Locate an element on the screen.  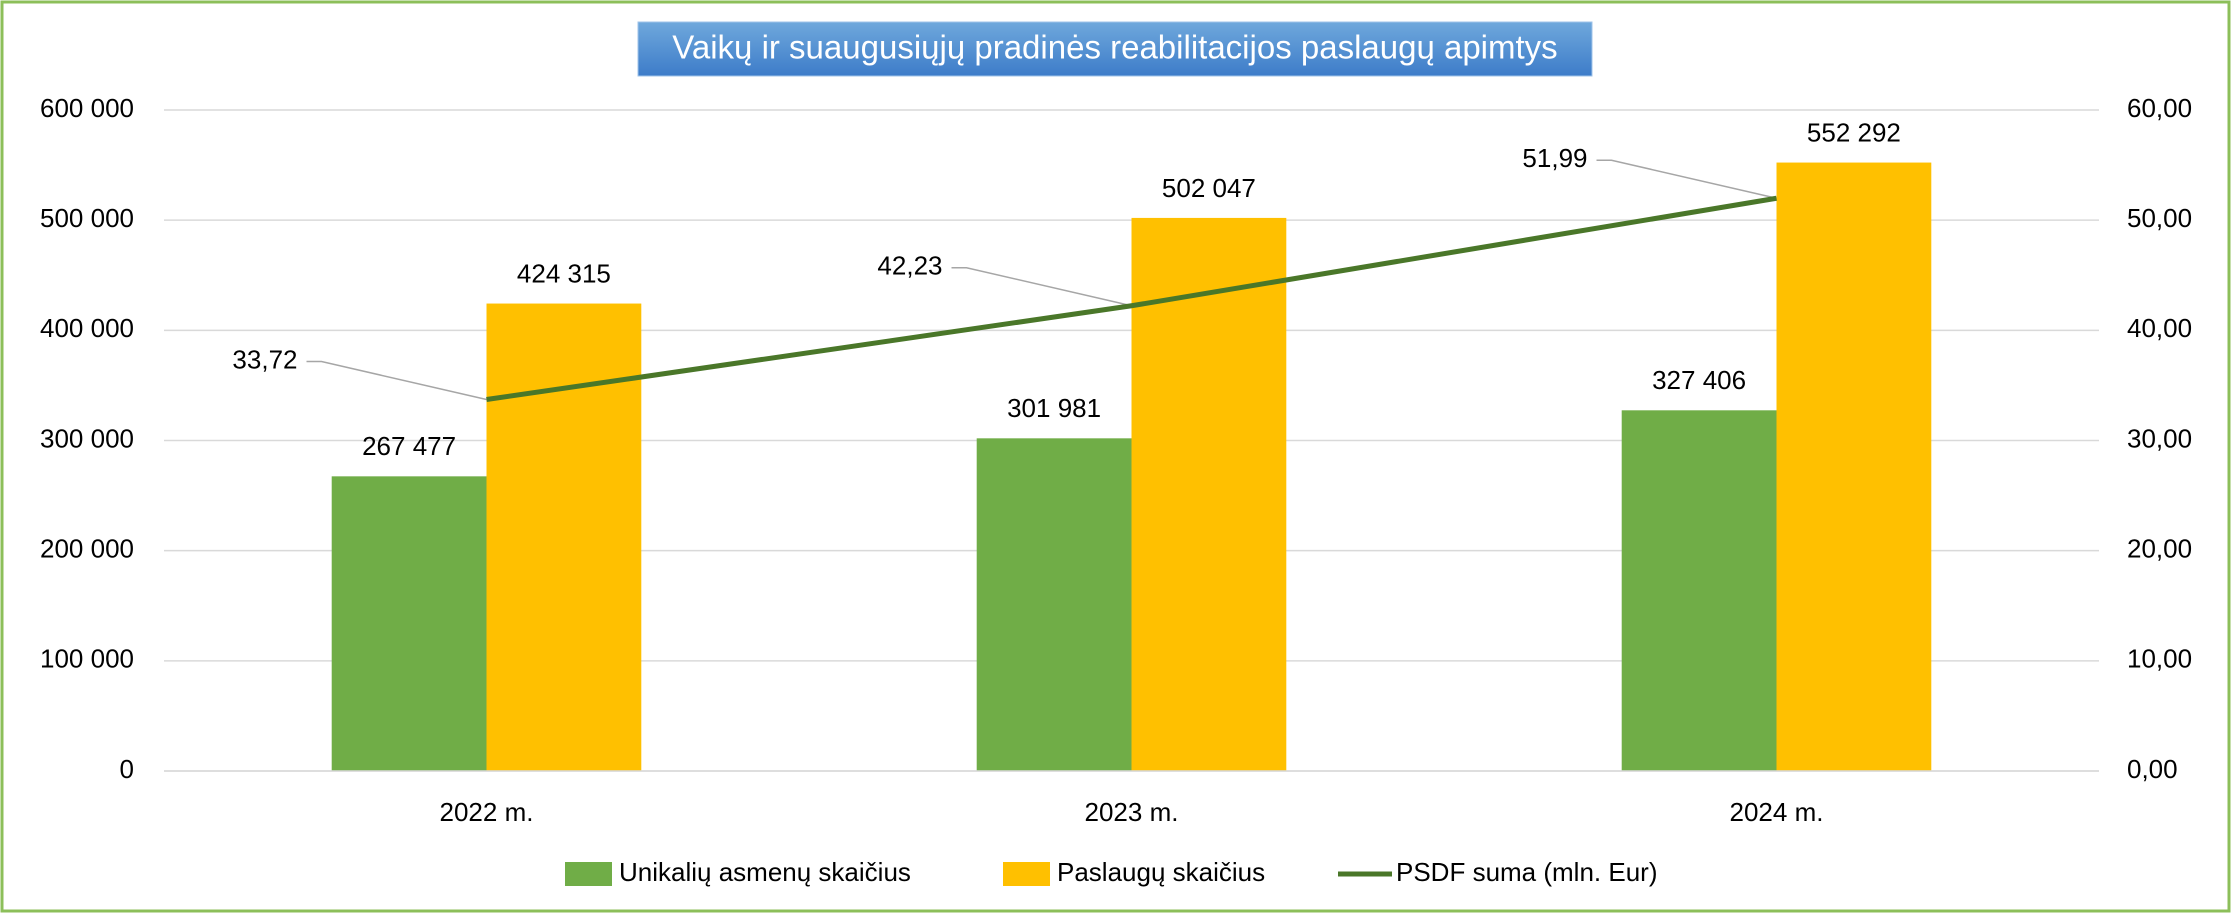
x-tick-label: 2022 m. is located at coordinates (487, 812).